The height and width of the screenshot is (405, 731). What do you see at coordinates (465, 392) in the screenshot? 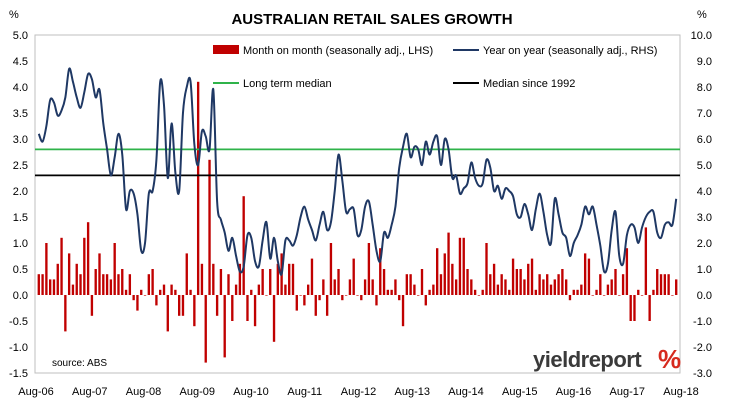
I see `x-tick-label: Aug-14` at bounding box center [465, 392].